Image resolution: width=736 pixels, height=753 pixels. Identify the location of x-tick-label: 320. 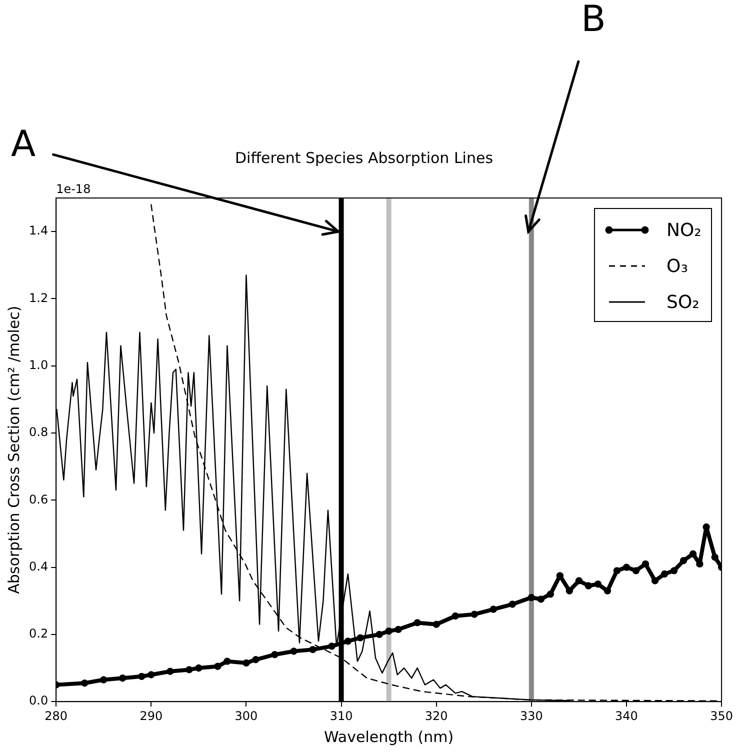
(436, 715).